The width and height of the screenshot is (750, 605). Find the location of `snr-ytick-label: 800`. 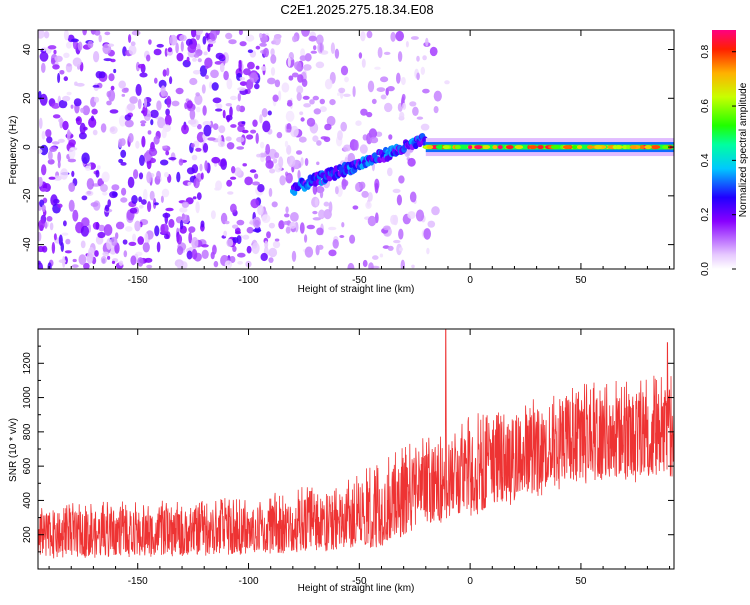

snr-ytick-label: 800 is located at coordinates (27, 431).